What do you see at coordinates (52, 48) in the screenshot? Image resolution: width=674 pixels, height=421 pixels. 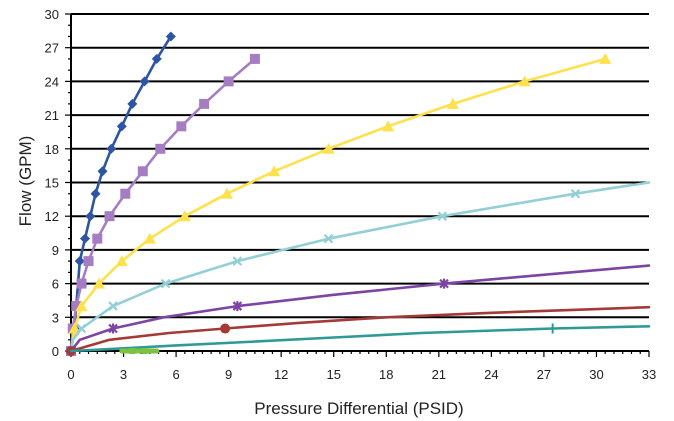 I see `y-tick-label-9: 27` at bounding box center [52, 48].